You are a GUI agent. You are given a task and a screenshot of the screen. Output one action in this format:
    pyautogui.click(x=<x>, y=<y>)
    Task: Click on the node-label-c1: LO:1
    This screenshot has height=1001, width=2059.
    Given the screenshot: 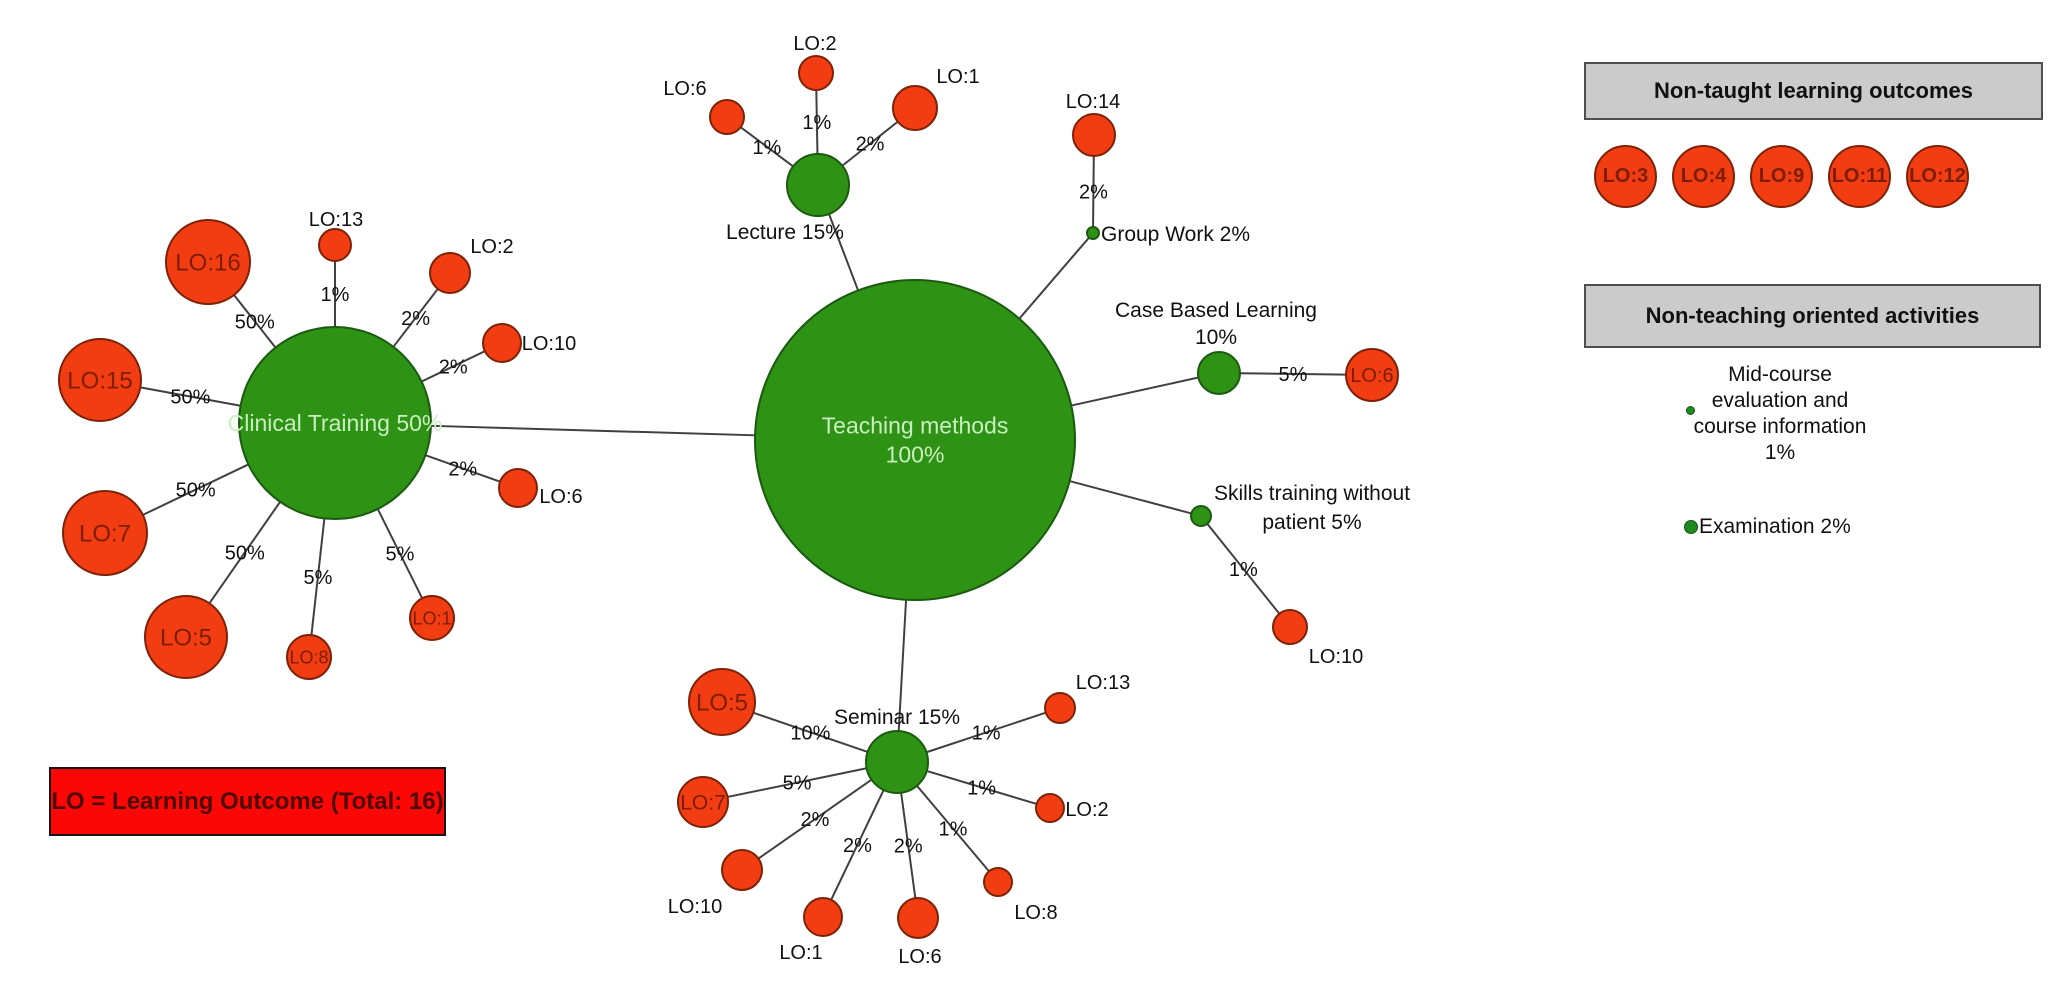 What is the action you would take?
    pyautogui.click(x=431, y=618)
    